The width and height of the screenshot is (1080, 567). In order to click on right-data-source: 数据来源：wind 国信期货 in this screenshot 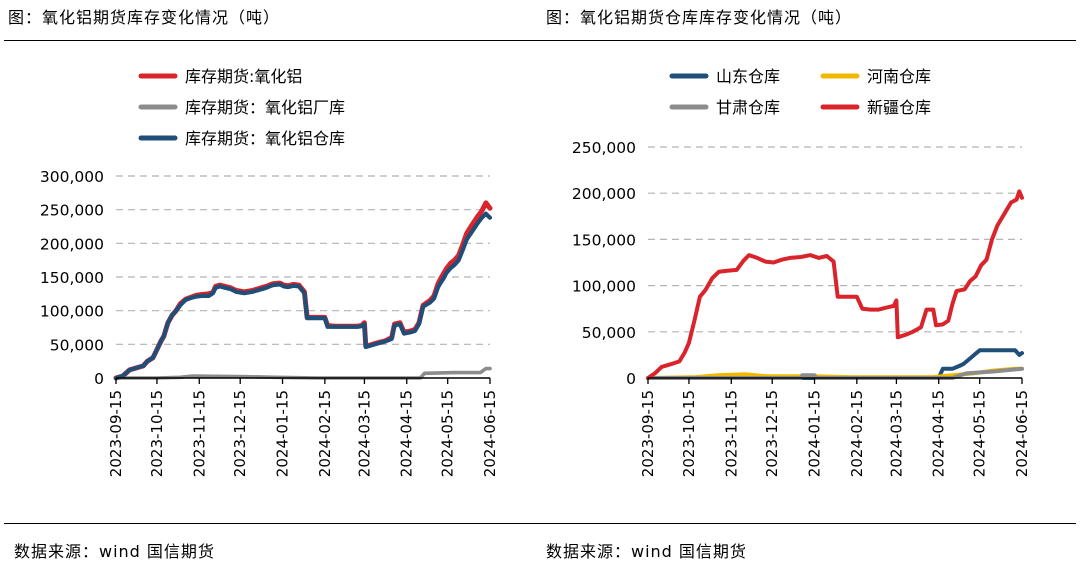, I will do `click(646, 551)`.